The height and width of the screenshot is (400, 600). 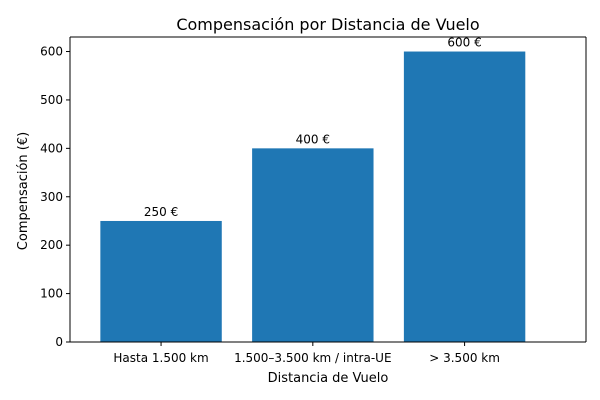 What do you see at coordinates (328, 378) in the screenshot?
I see `x-axis-label: Distancia de Vuelo` at bounding box center [328, 378].